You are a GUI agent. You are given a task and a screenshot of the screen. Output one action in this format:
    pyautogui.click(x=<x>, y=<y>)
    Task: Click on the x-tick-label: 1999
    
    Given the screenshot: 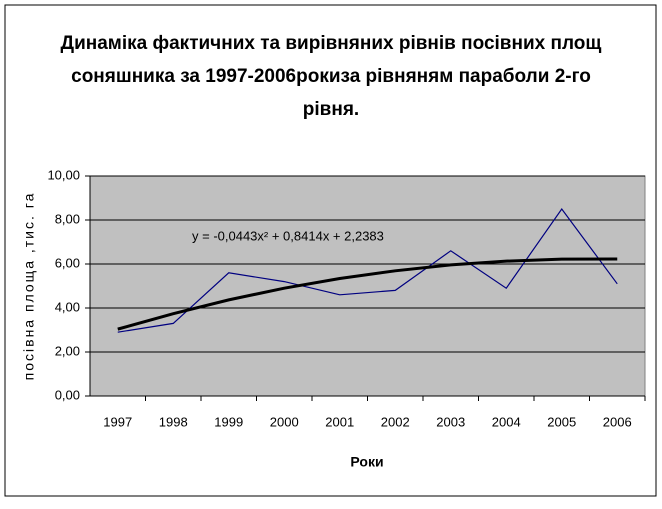 What is the action you would take?
    pyautogui.click(x=228, y=421)
    